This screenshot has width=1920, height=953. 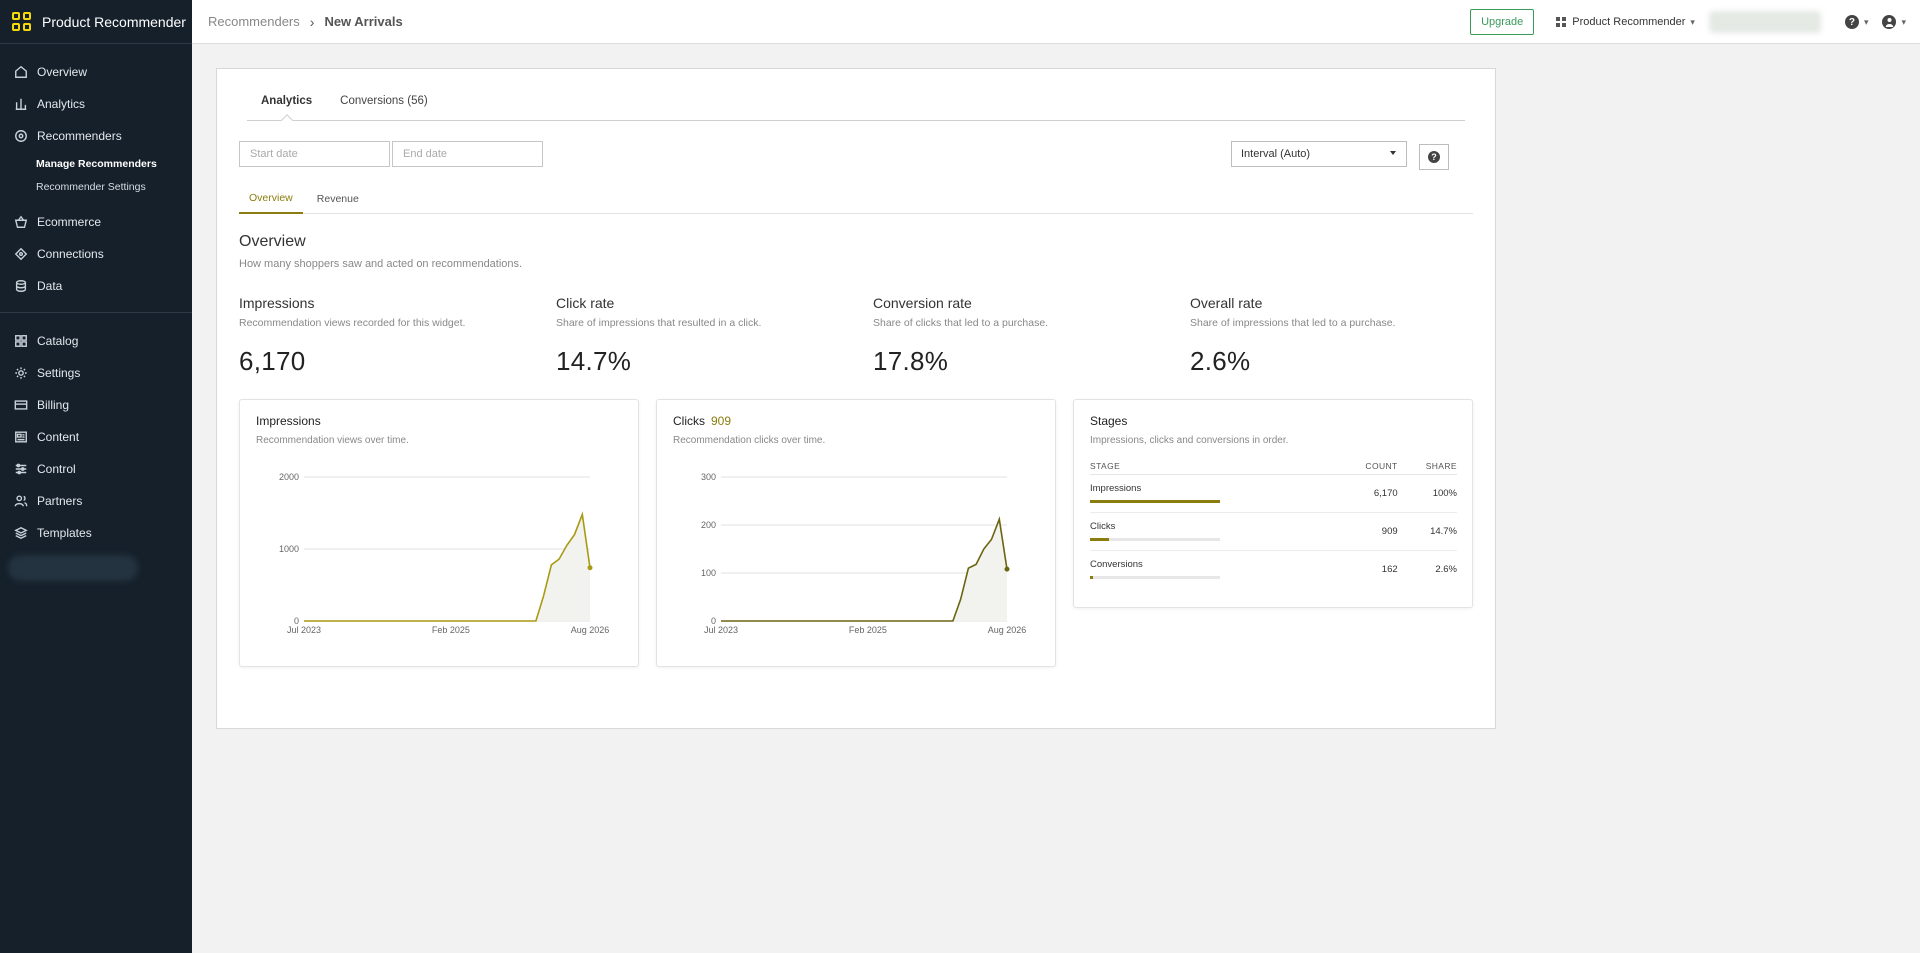 What do you see at coordinates (96, 136) in the screenshot?
I see `sidebar-item-recommenders: Recommenders` at bounding box center [96, 136].